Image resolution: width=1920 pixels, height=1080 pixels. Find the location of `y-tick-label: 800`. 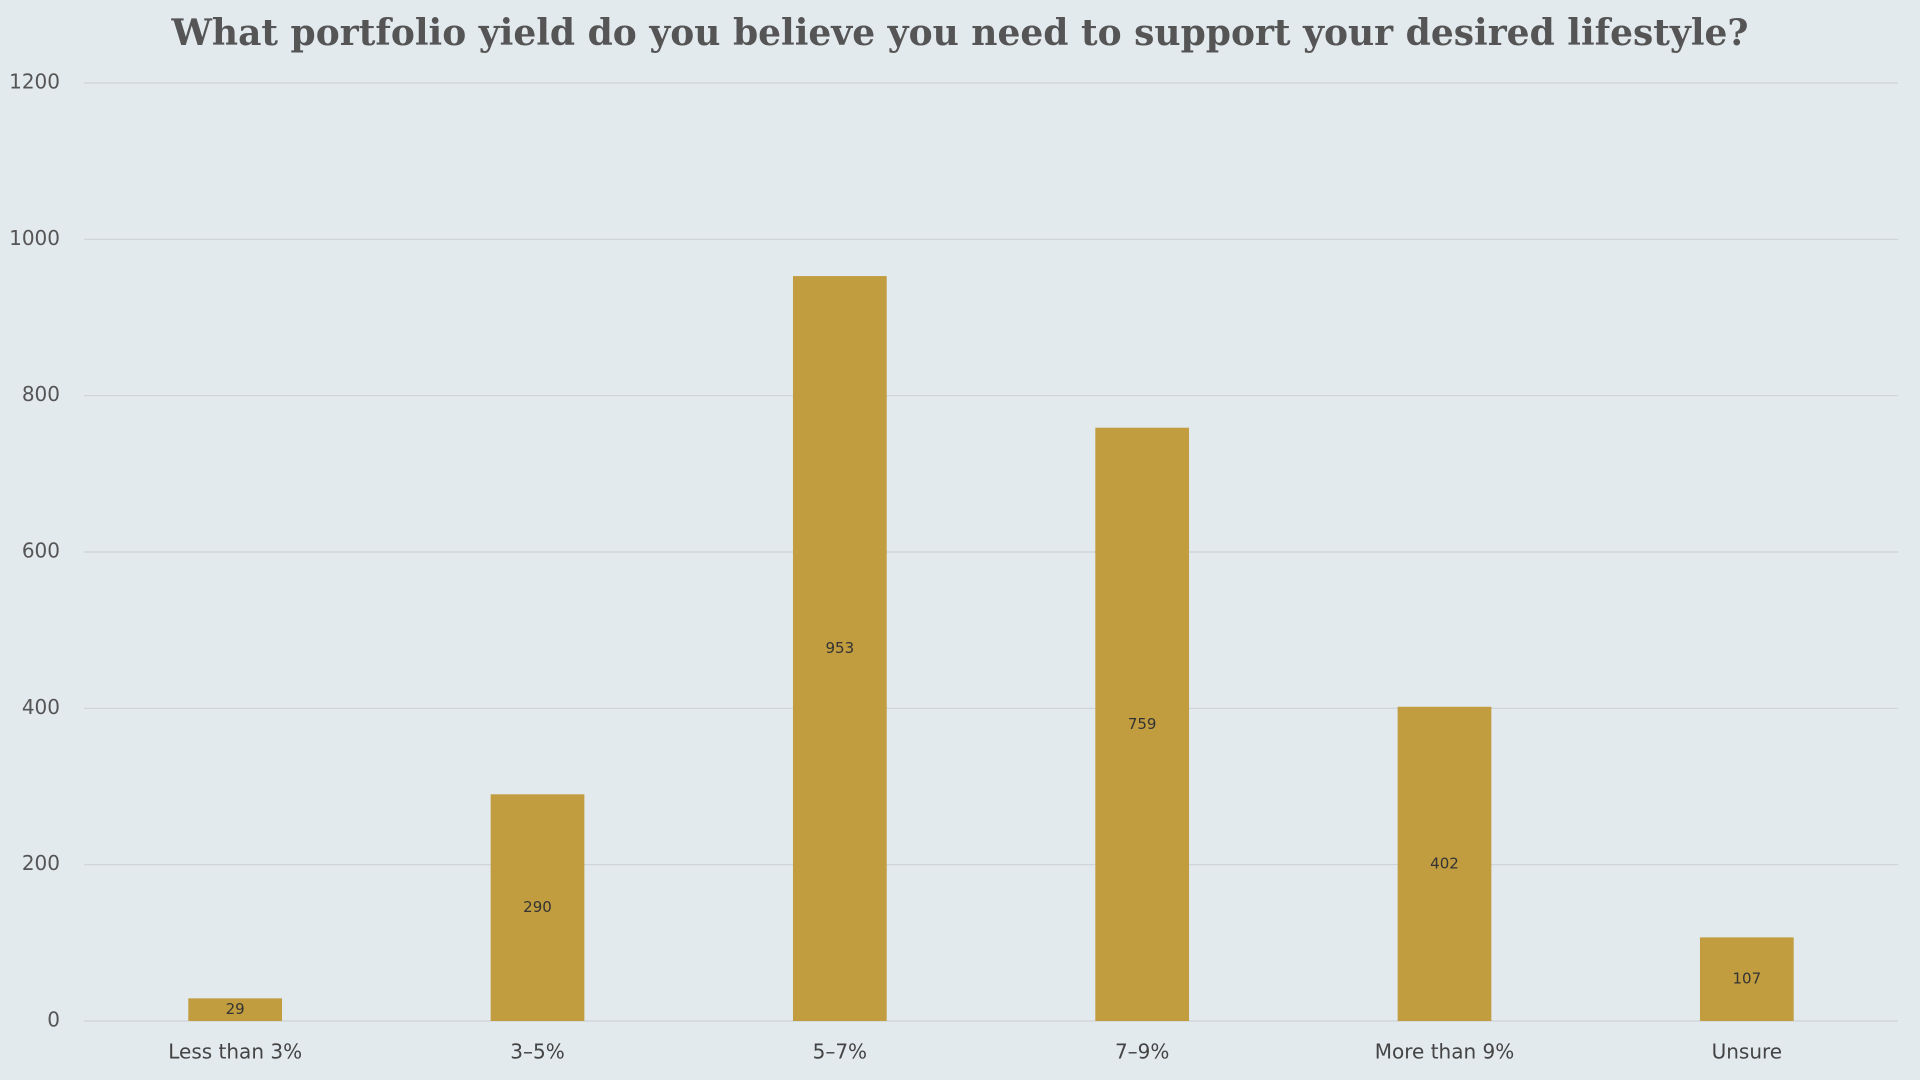

y-tick-label: 800 is located at coordinates (41, 394).